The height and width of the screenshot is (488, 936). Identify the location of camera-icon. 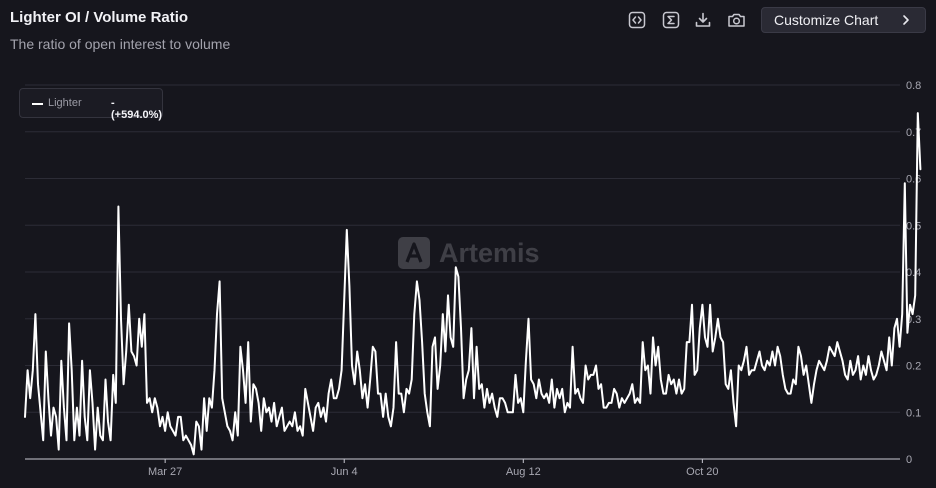
(736, 20).